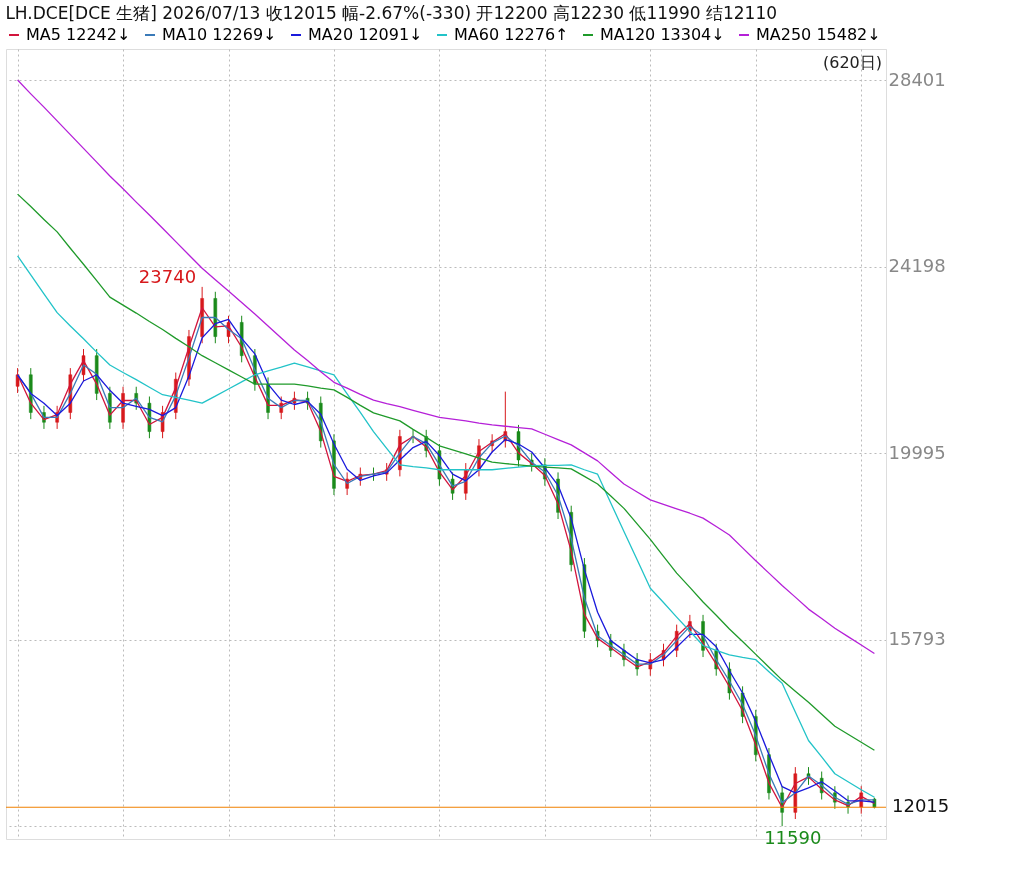  I want to click on legend-label: MA120 13304↓, so click(662, 34).